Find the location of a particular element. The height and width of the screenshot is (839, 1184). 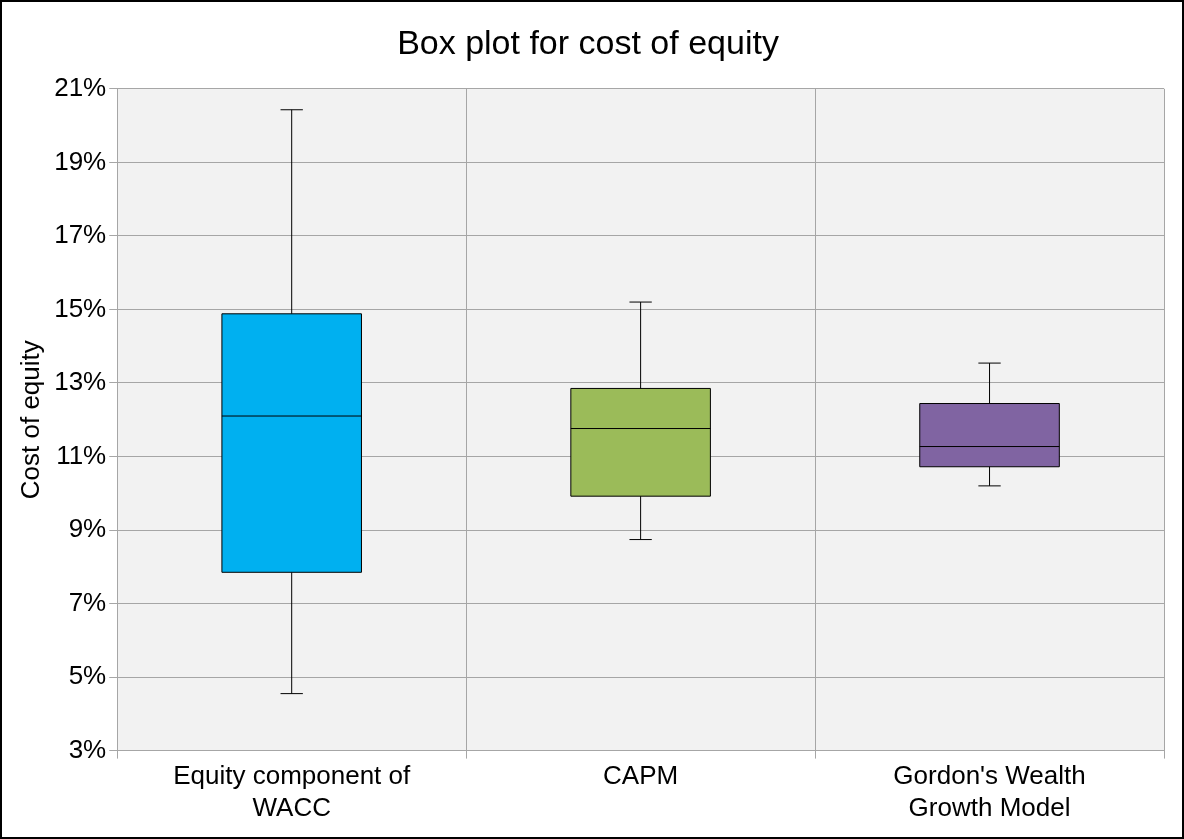

y-axis-title: Cost of equity is located at coordinates (29, 420).